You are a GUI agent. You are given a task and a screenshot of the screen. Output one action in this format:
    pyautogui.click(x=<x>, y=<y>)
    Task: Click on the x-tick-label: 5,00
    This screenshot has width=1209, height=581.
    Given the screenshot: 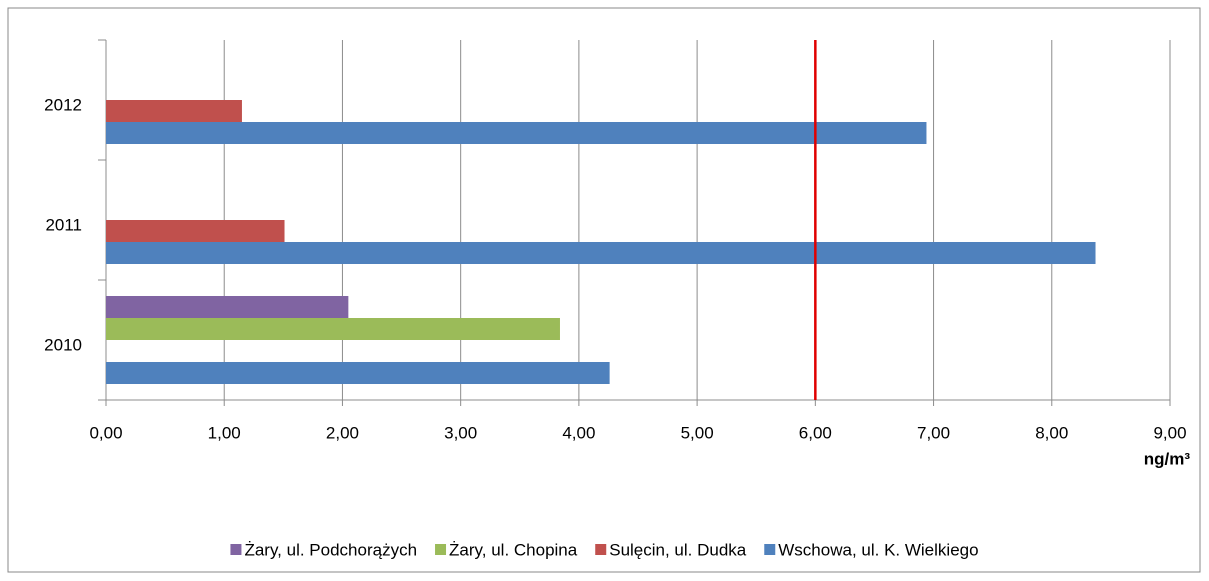 What is the action you would take?
    pyautogui.click(x=697, y=432)
    